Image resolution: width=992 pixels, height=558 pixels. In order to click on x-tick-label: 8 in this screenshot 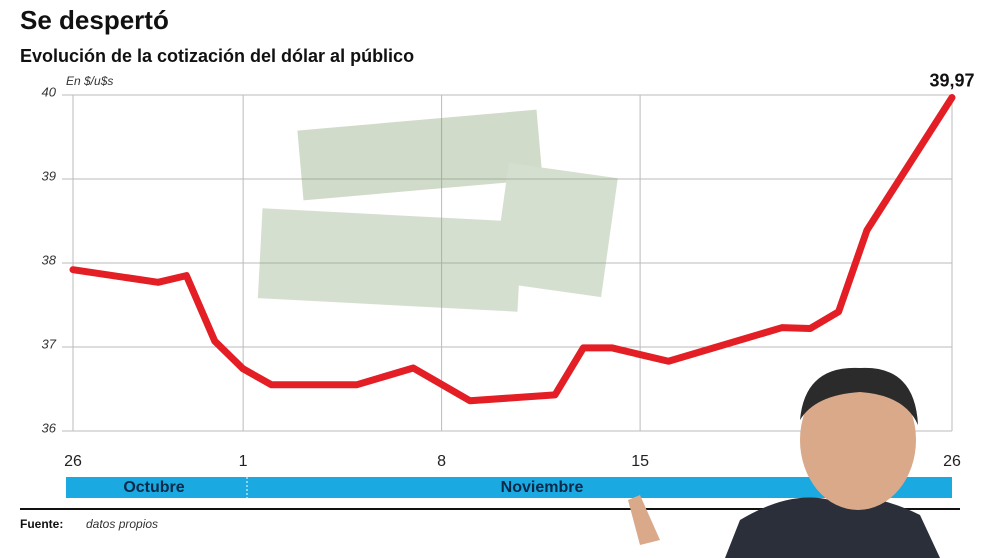, I will do `click(441, 461)`.